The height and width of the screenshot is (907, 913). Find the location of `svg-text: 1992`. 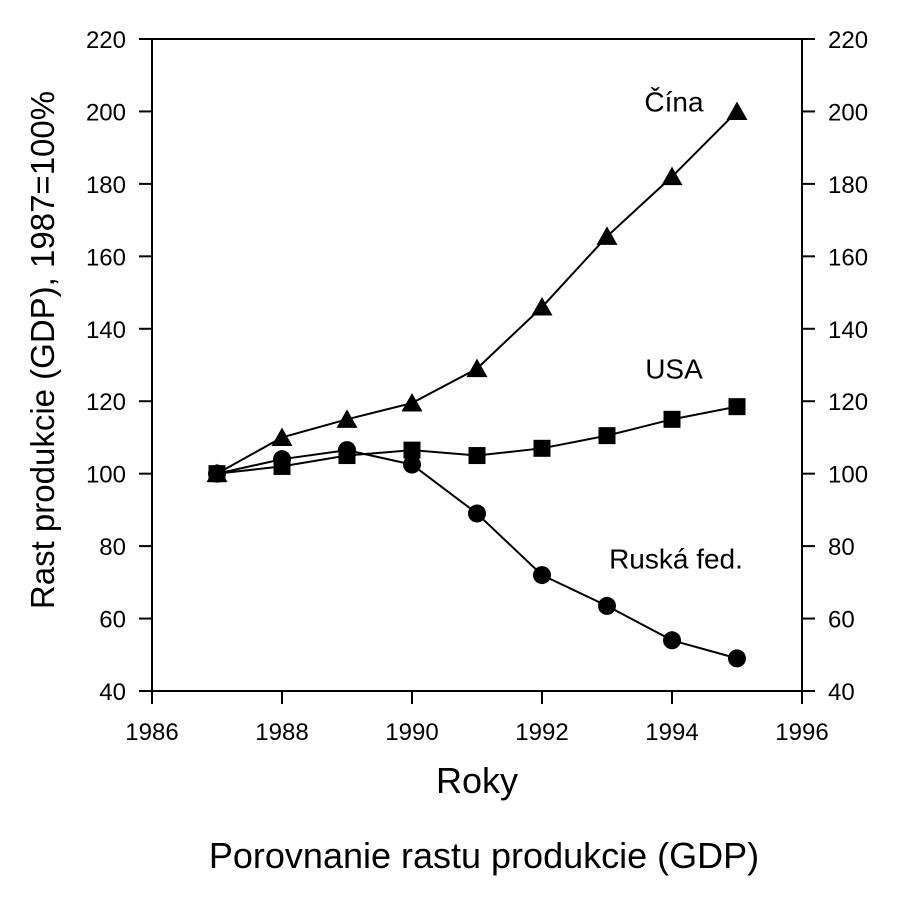

svg-text: 1992 is located at coordinates (541, 732).